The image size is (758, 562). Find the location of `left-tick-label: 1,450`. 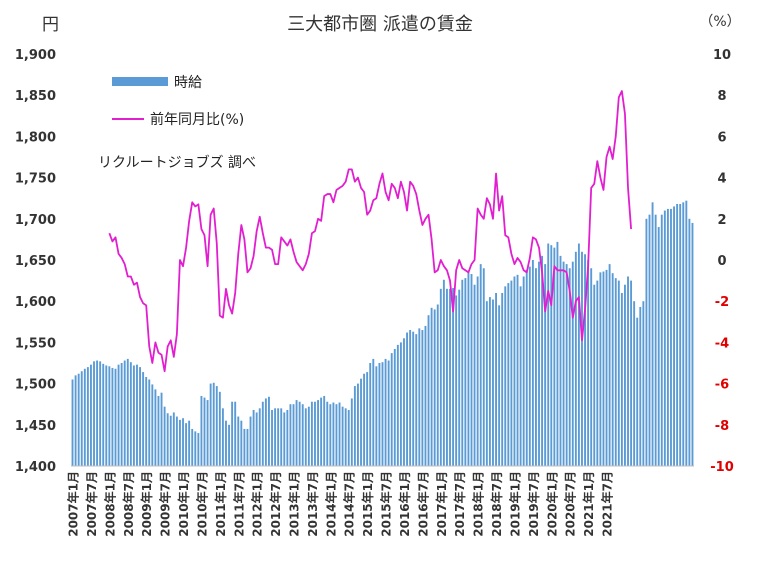

left-tick-label: 1,450 is located at coordinates (35, 426).